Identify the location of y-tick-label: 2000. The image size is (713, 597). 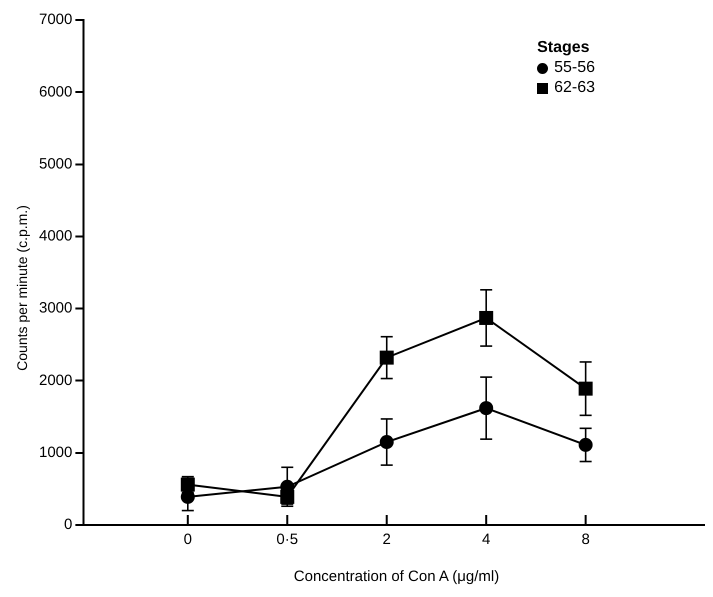
(55, 380).